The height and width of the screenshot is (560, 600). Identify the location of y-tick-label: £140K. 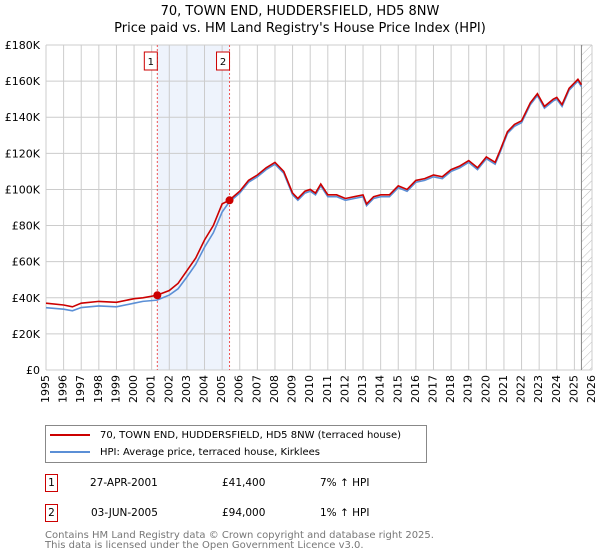
(23, 117).